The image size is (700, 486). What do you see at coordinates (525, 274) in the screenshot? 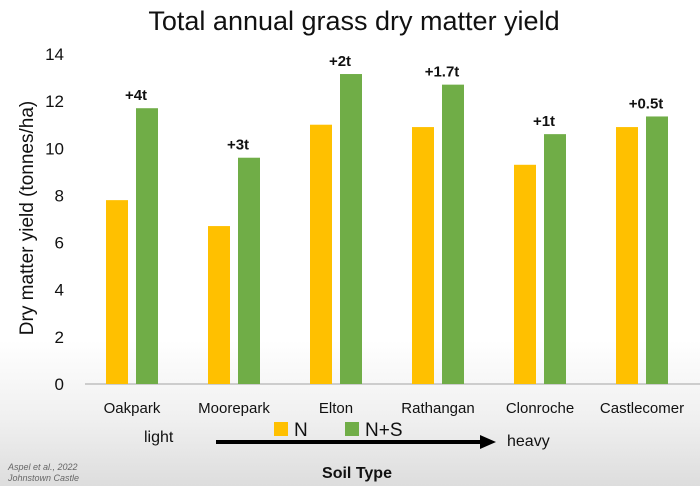
I see `bar-n-clonroche` at bounding box center [525, 274].